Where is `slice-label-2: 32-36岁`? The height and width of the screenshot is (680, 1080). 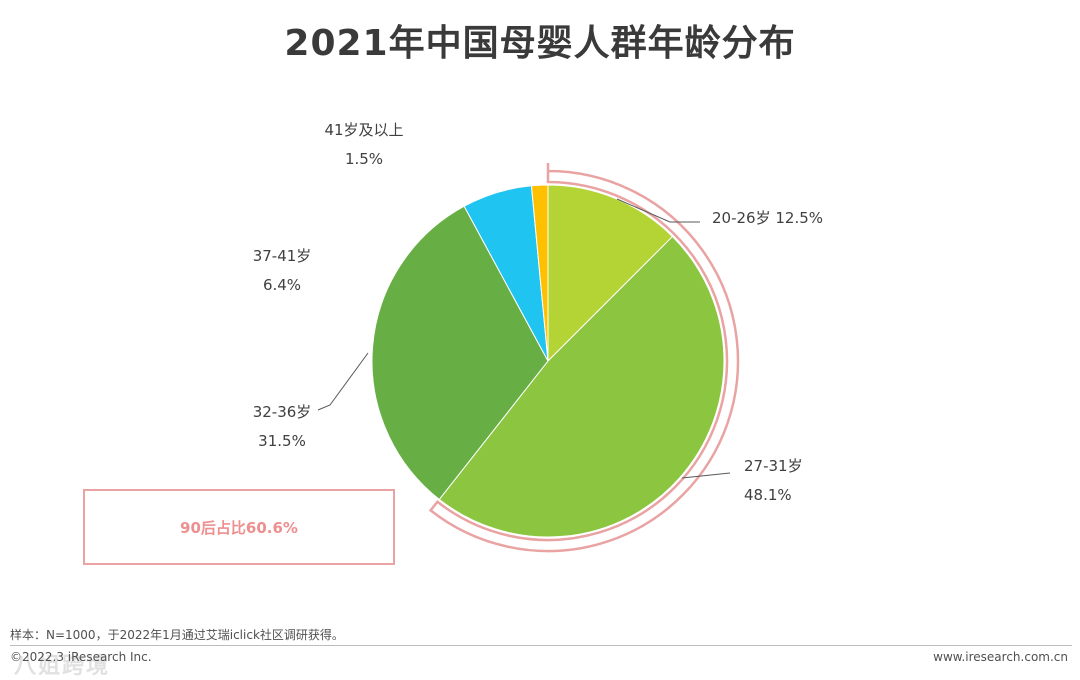
slice-label-2: 32-36岁 is located at coordinates (282, 412).